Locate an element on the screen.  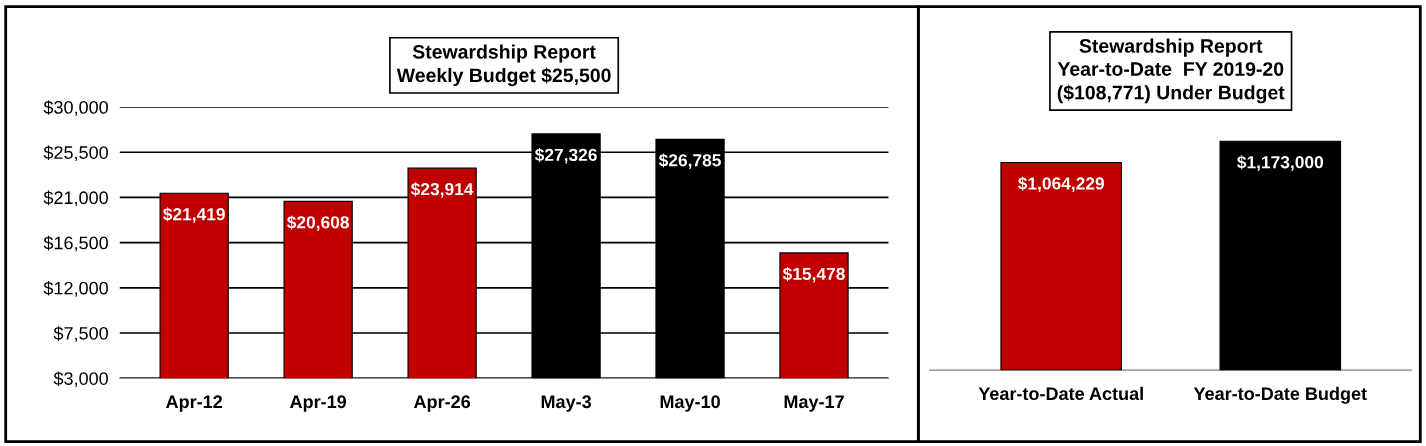
data-label: $21,419 is located at coordinates (194, 215).